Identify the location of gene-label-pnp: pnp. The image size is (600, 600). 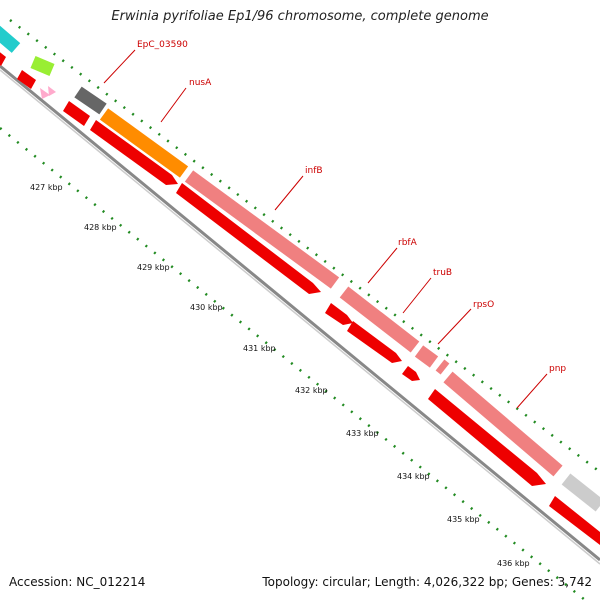
(557, 369).